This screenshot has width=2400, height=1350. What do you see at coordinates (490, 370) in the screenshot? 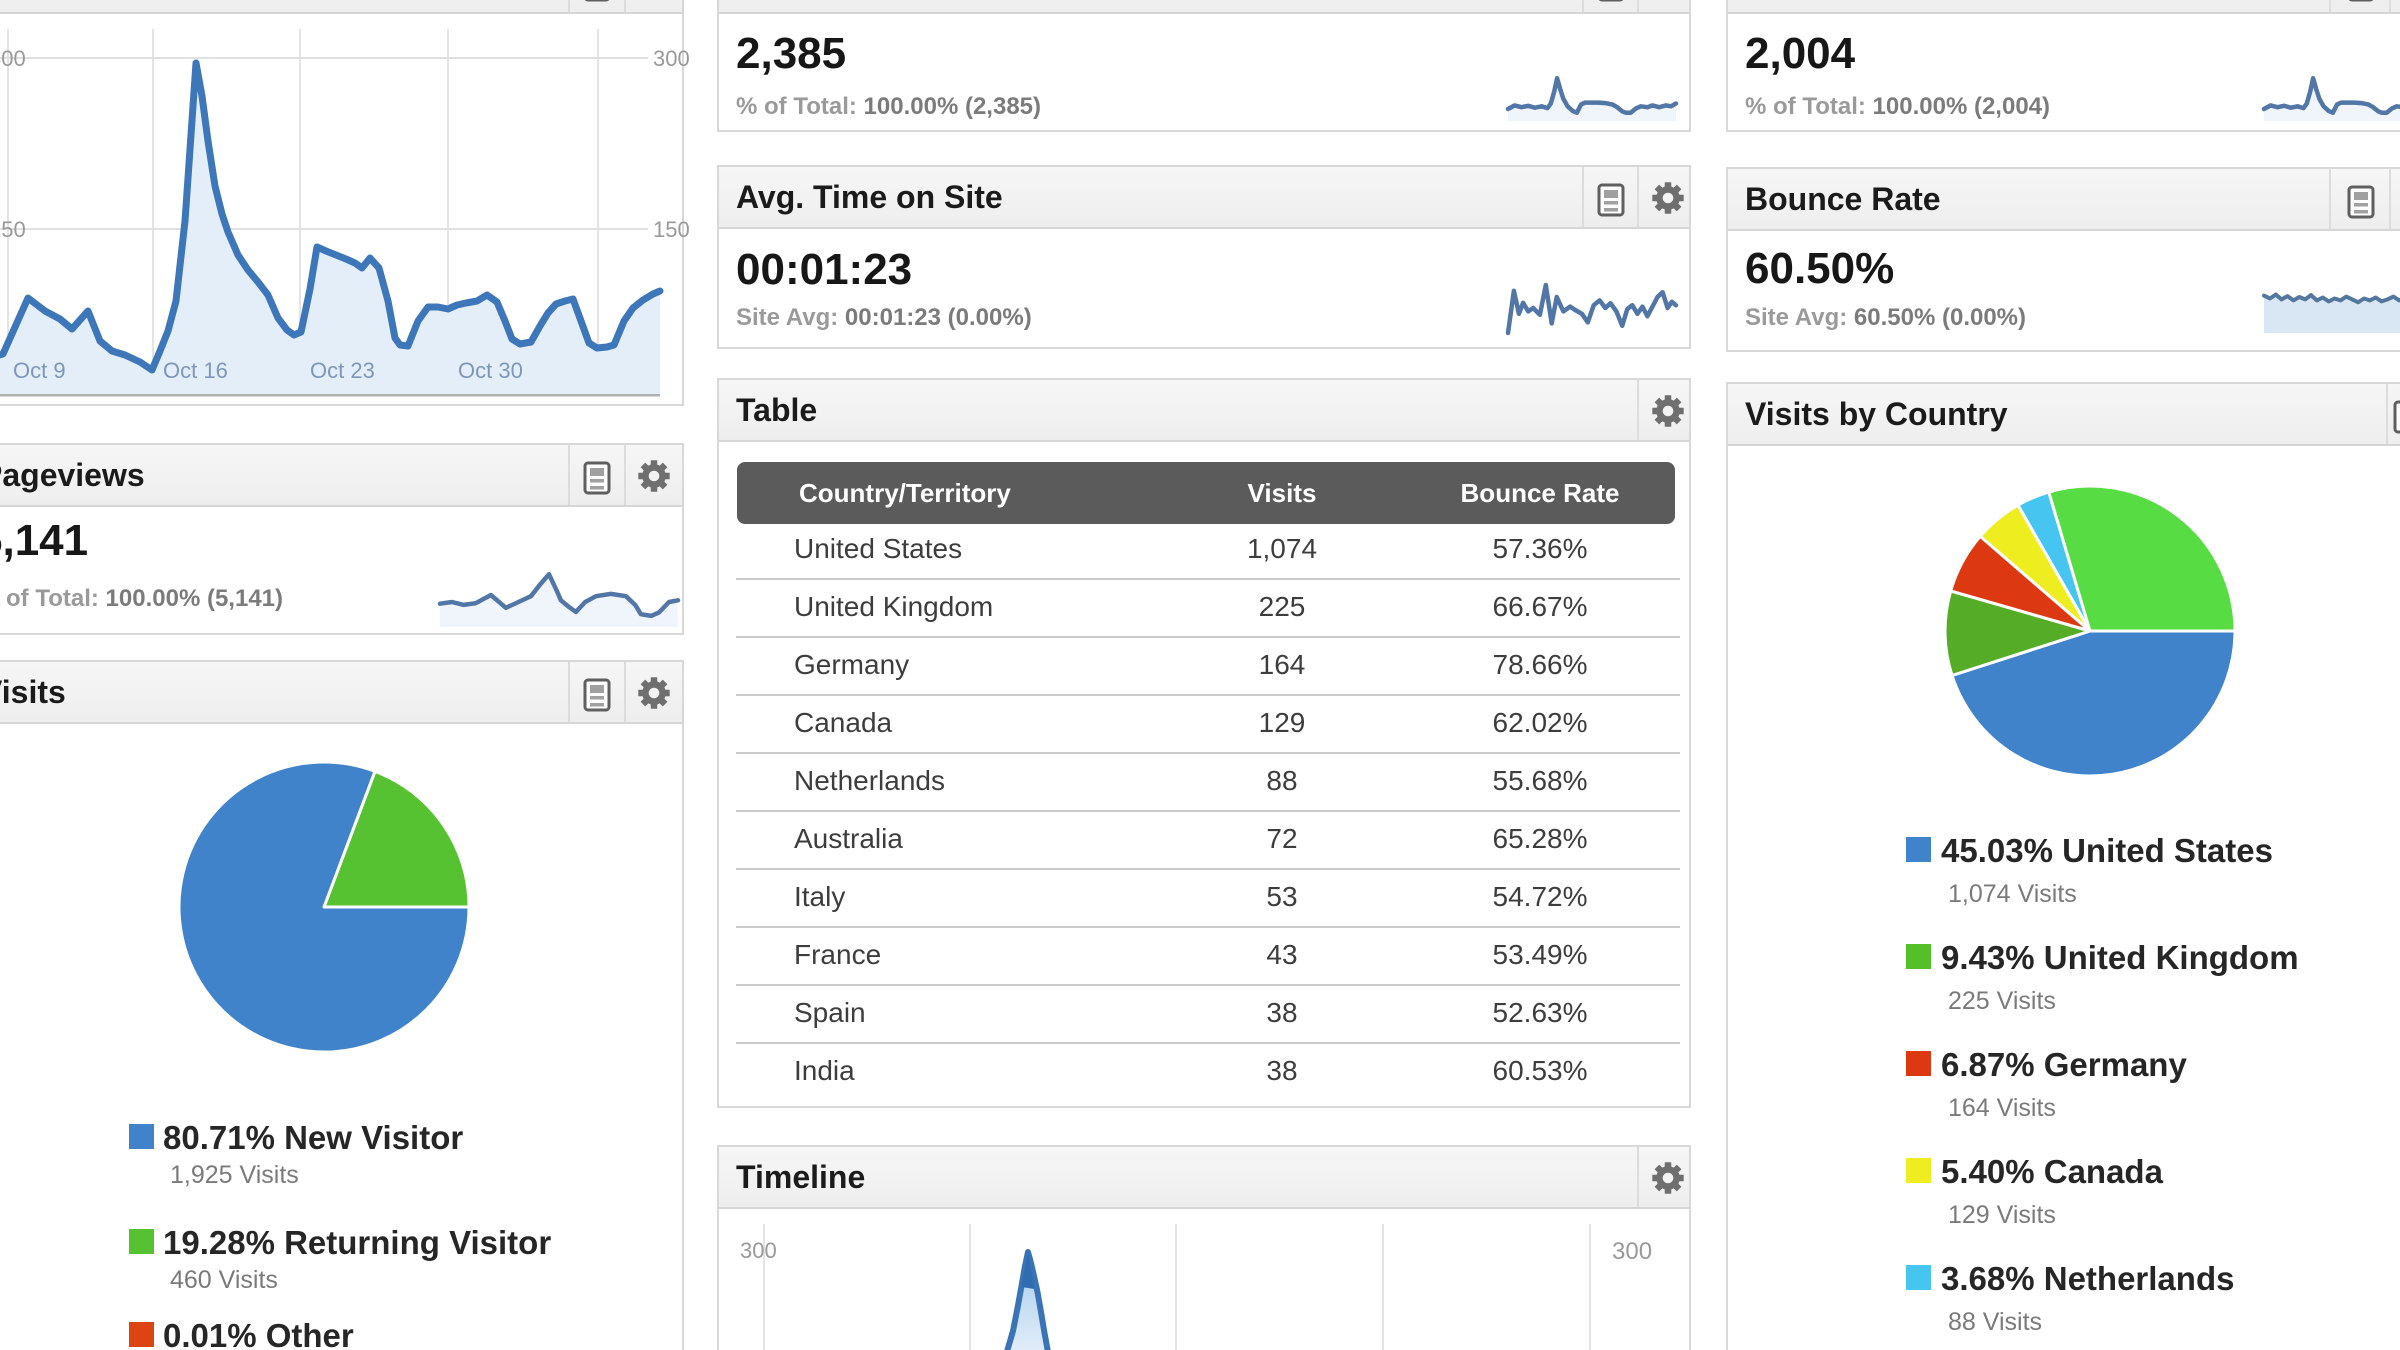
I see `svg-text: Oct 30` at bounding box center [490, 370].